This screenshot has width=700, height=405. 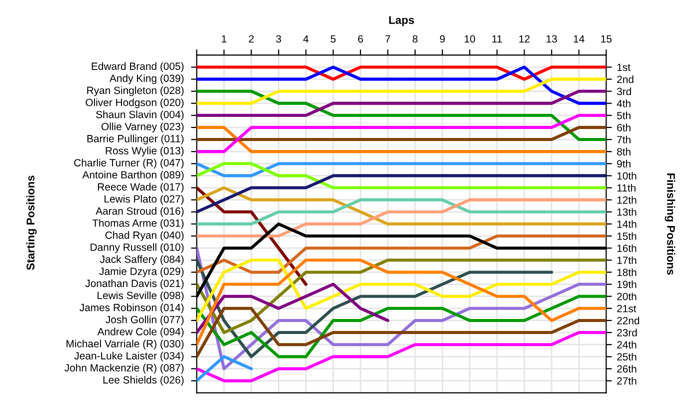 What do you see at coordinates (624, 91) in the screenshot?
I see `y-tick-label: 3rd` at bounding box center [624, 91].